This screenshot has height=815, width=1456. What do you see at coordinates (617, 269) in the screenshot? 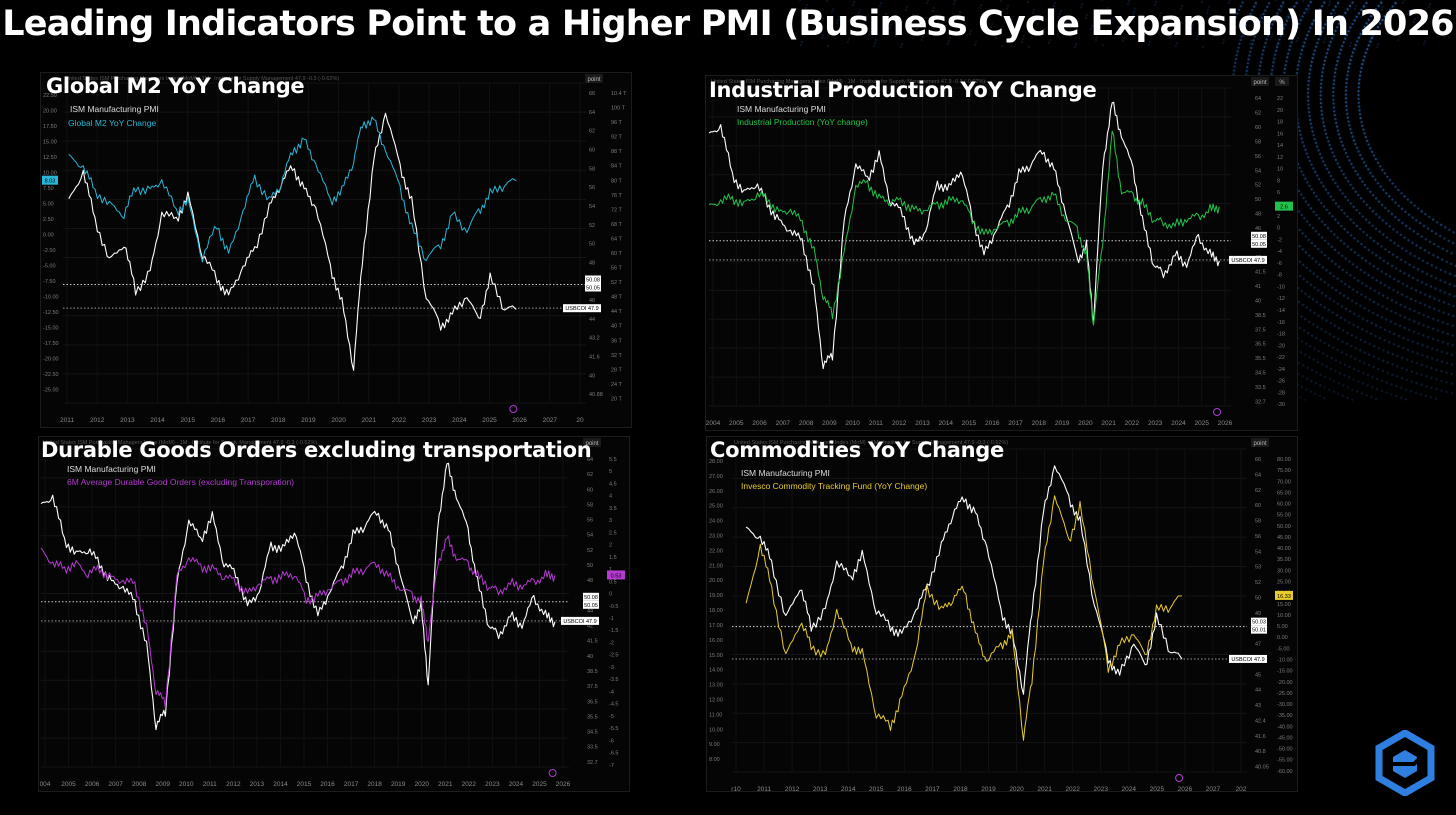
I see `right-tick-label: 56 T` at bounding box center [617, 269].